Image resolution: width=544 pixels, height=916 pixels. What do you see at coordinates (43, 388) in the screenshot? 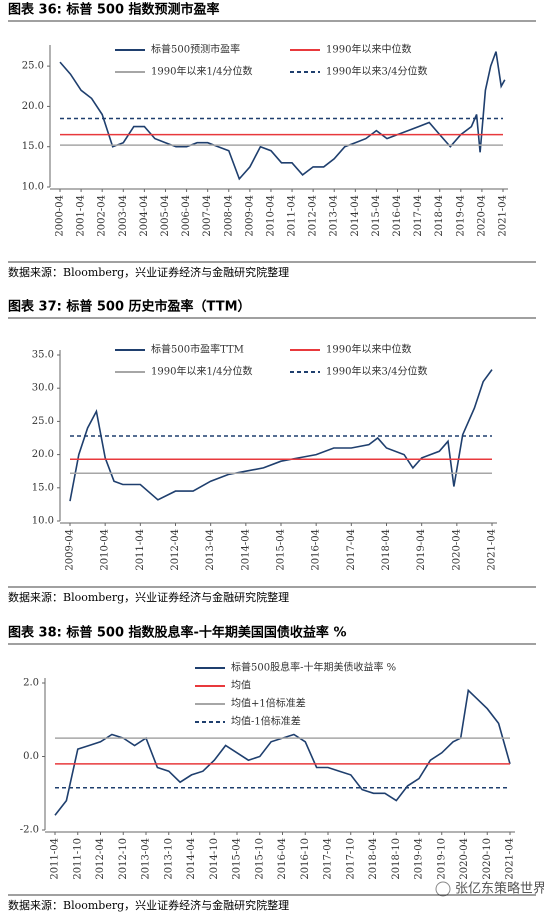
I see `y-tick-label: 30.0` at bounding box center [43, 388].